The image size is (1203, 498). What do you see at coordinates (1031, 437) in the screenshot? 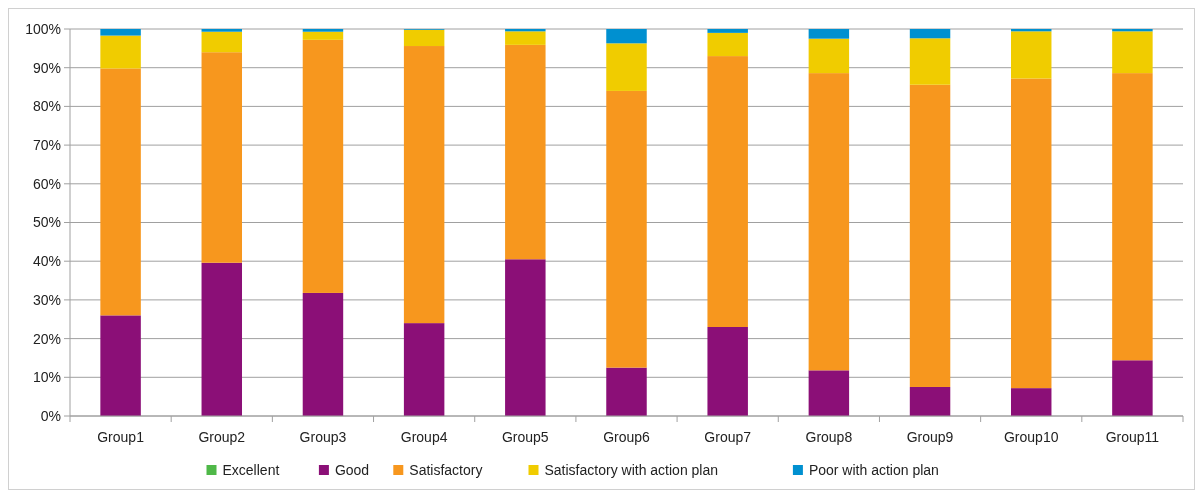
I see `x-tick-label: Group10` at bounding box center [1031, 437].